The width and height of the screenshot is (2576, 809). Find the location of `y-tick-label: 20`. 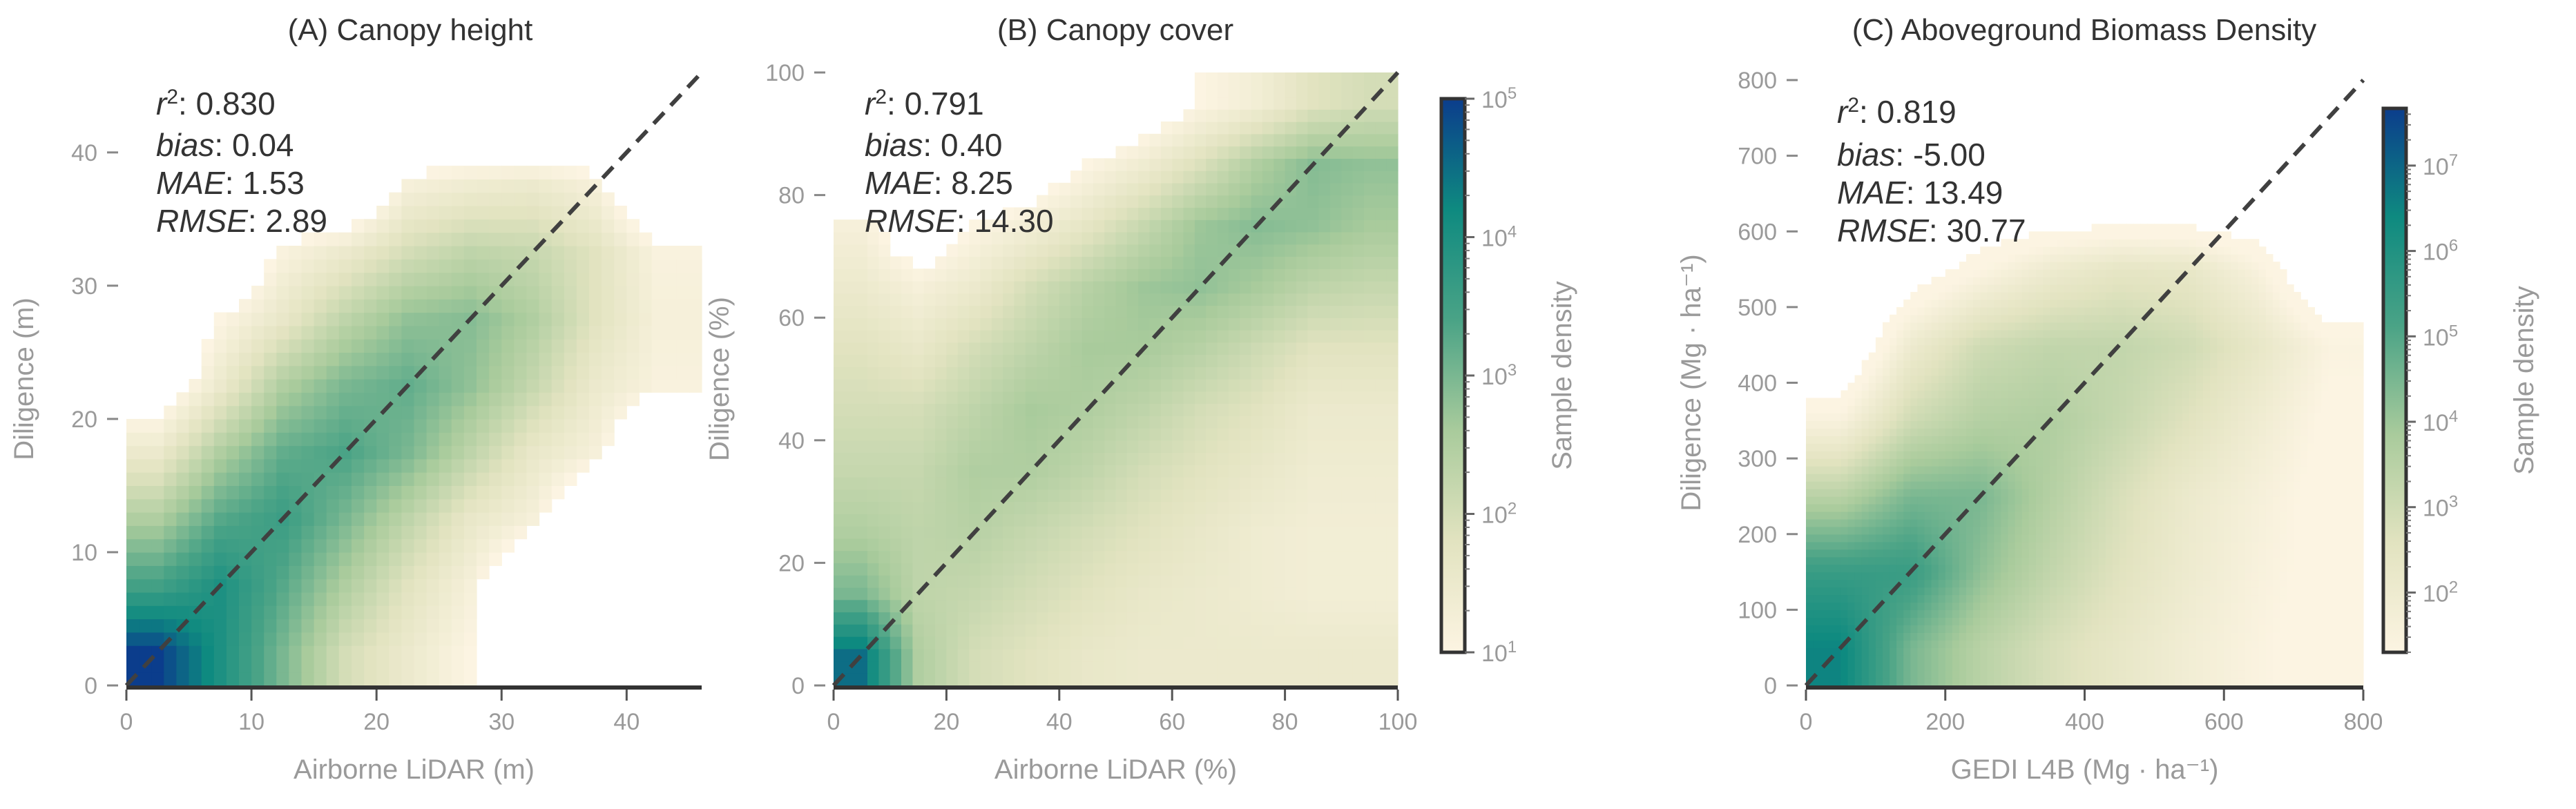

y-tick-label: 20 is located at coordinates (84, 420).